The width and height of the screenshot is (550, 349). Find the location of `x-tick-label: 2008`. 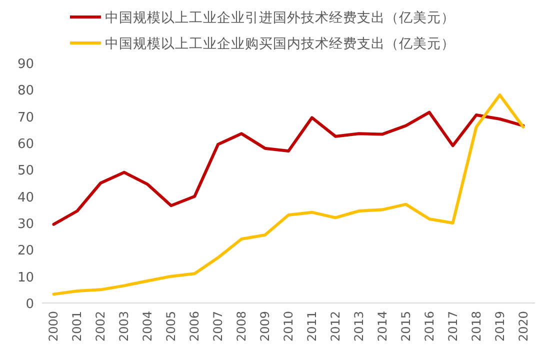

x-tick-label: 2008 is located at coordinates (241, 326).